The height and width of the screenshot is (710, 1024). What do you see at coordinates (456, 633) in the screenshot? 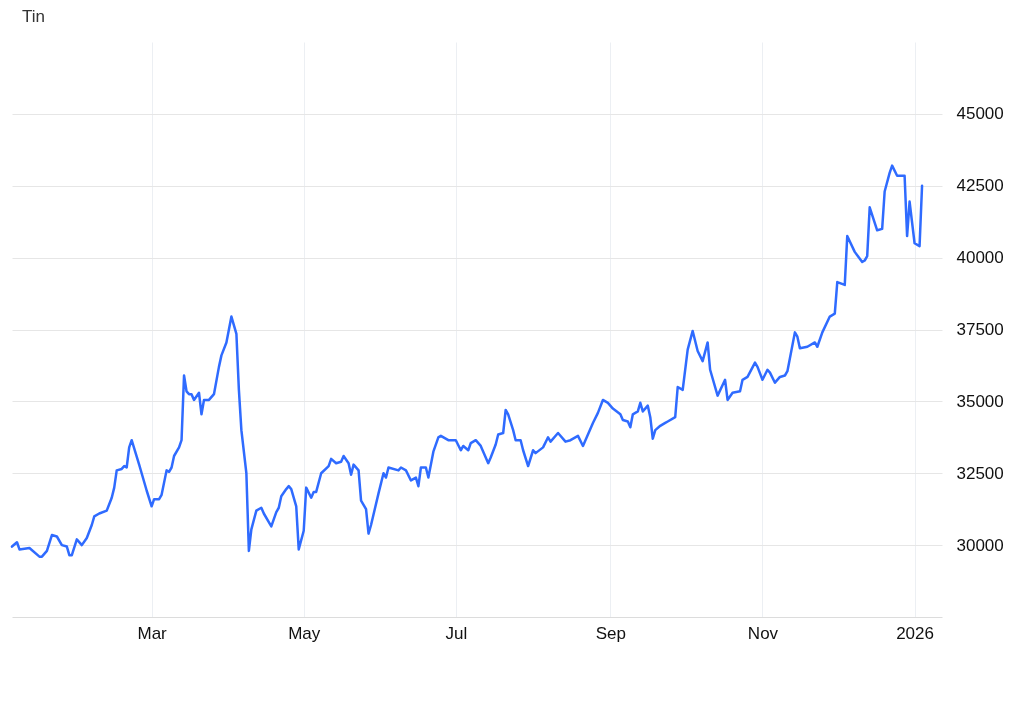
I see `x-tick-label: Jul` at bounding box center [456, 633].